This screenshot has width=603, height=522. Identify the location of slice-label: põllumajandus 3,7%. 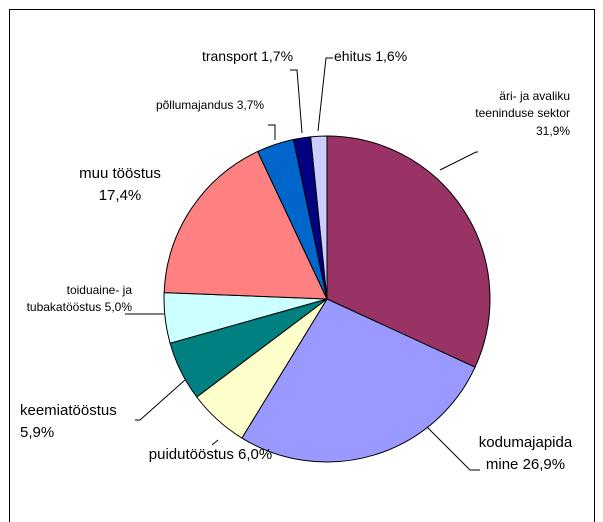
(210, 105).